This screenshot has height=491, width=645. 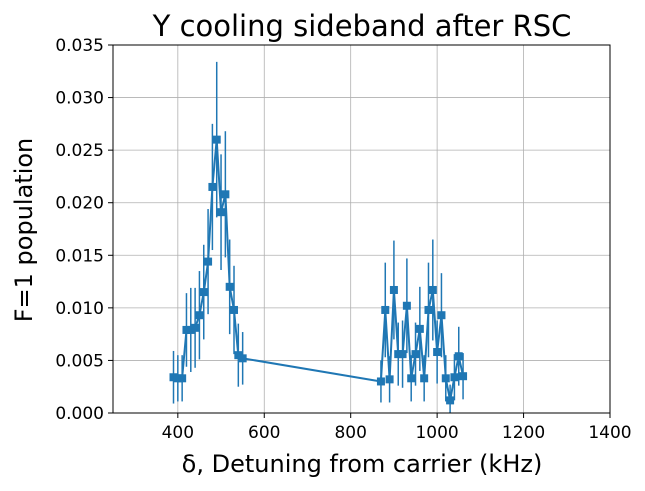 I want to click on y-tick-label: 0.005, so click(x=79, y=361).